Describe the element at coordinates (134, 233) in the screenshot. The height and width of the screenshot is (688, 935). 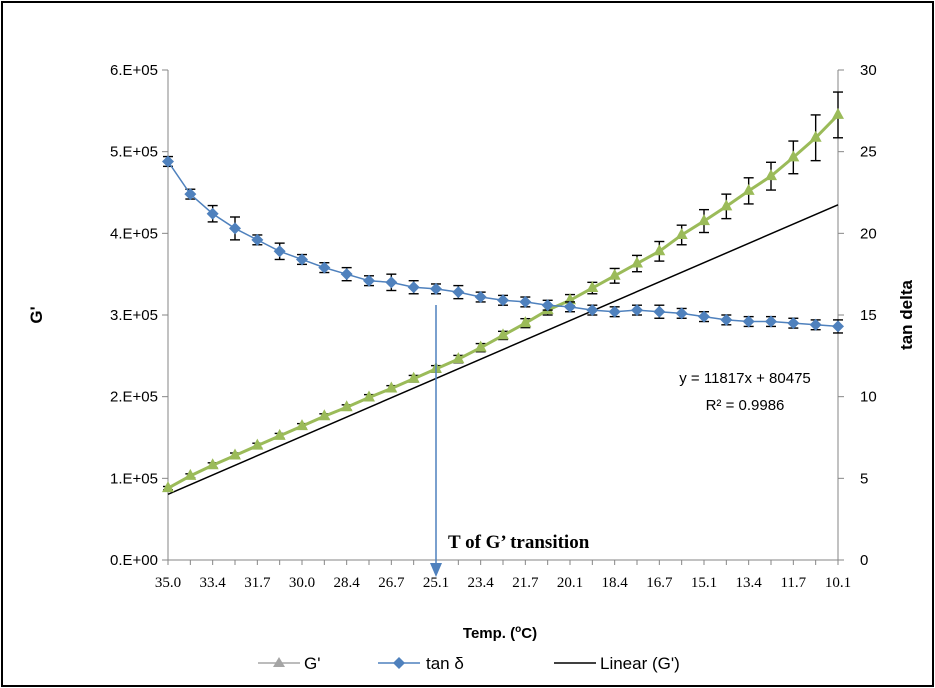
I see `y-left-tick-label: 4.E+05` at that location.